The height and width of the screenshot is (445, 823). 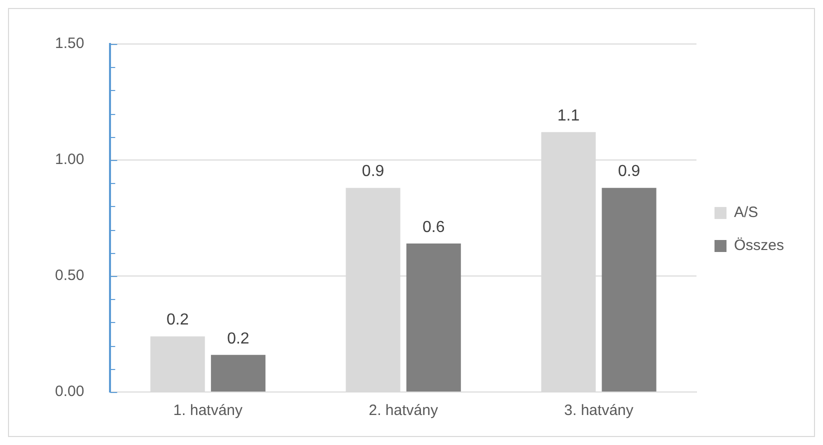 What do you see at coordinates (568, 116) in the screenshot?
I see `data-label: 1.1` at bounding box center [568, 116].